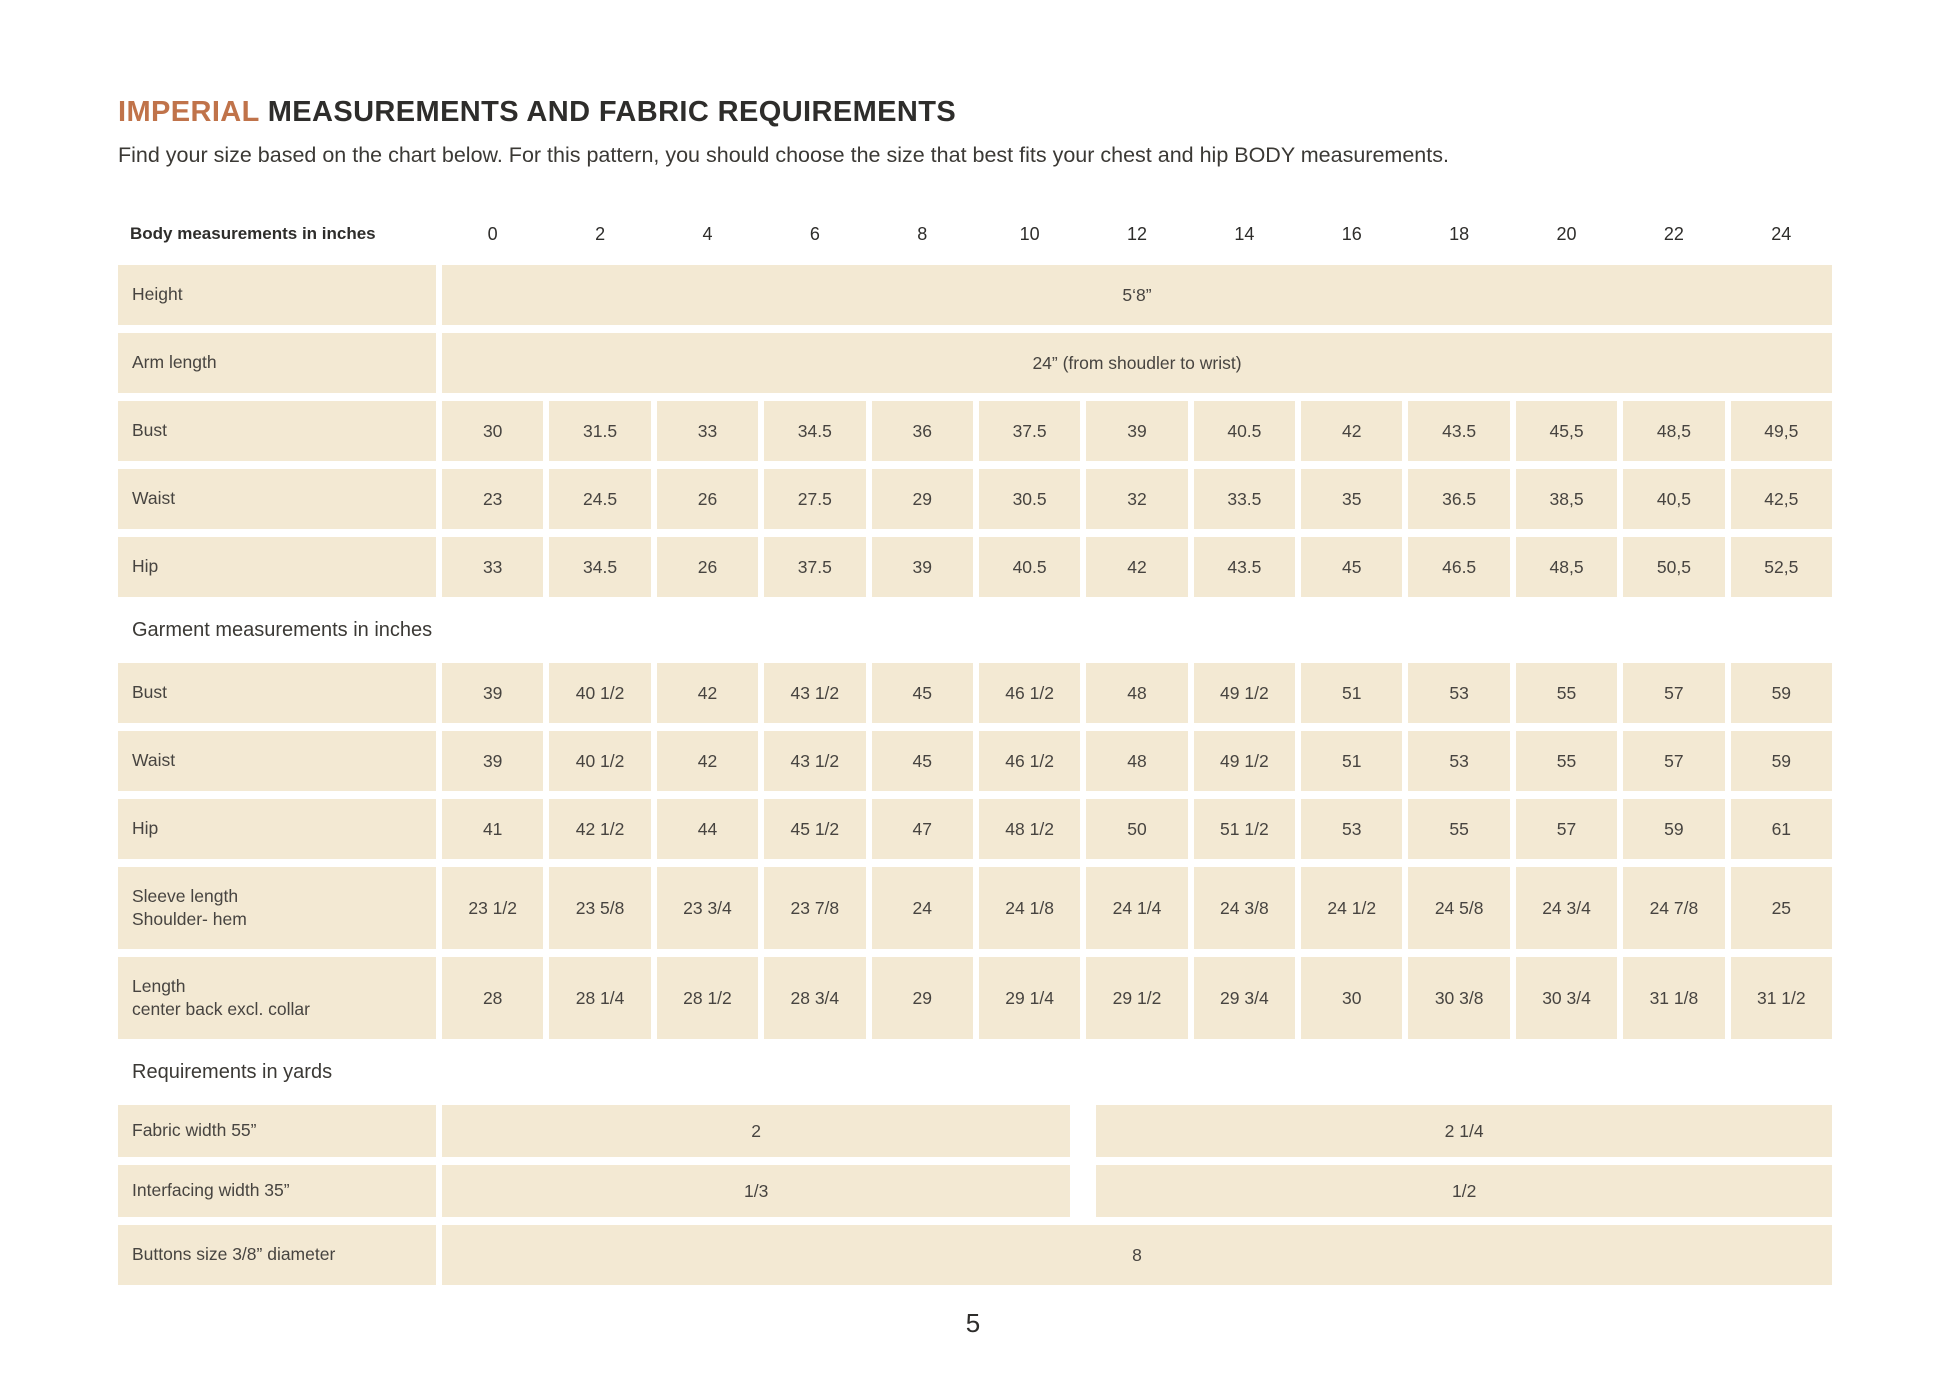  Describe the element at coordinates (1029, 567) in the screenshot. I see `value-cell: 40.5` at that location.